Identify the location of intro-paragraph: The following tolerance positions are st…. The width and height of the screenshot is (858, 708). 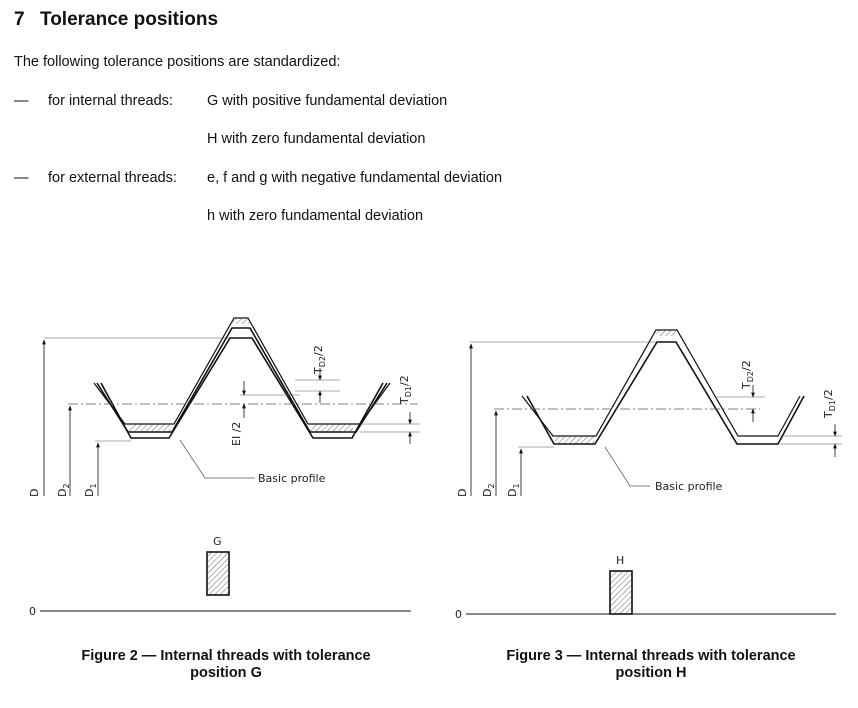
(177, 62).